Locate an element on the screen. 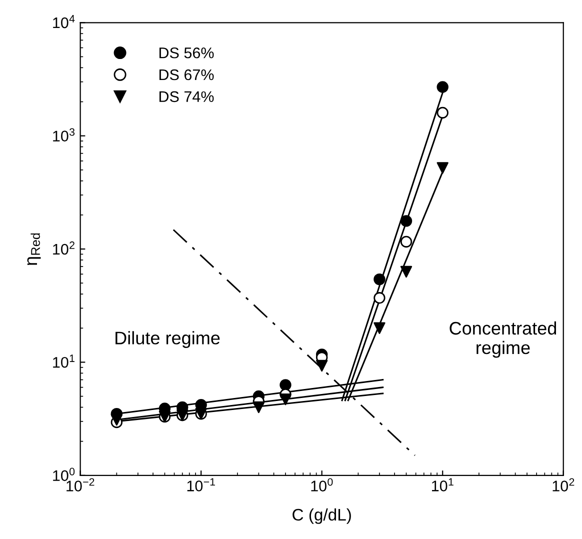 The height and width of the screenshot is (539, 582). annotation: Concentrated regime is located at coordinates (503, 339).